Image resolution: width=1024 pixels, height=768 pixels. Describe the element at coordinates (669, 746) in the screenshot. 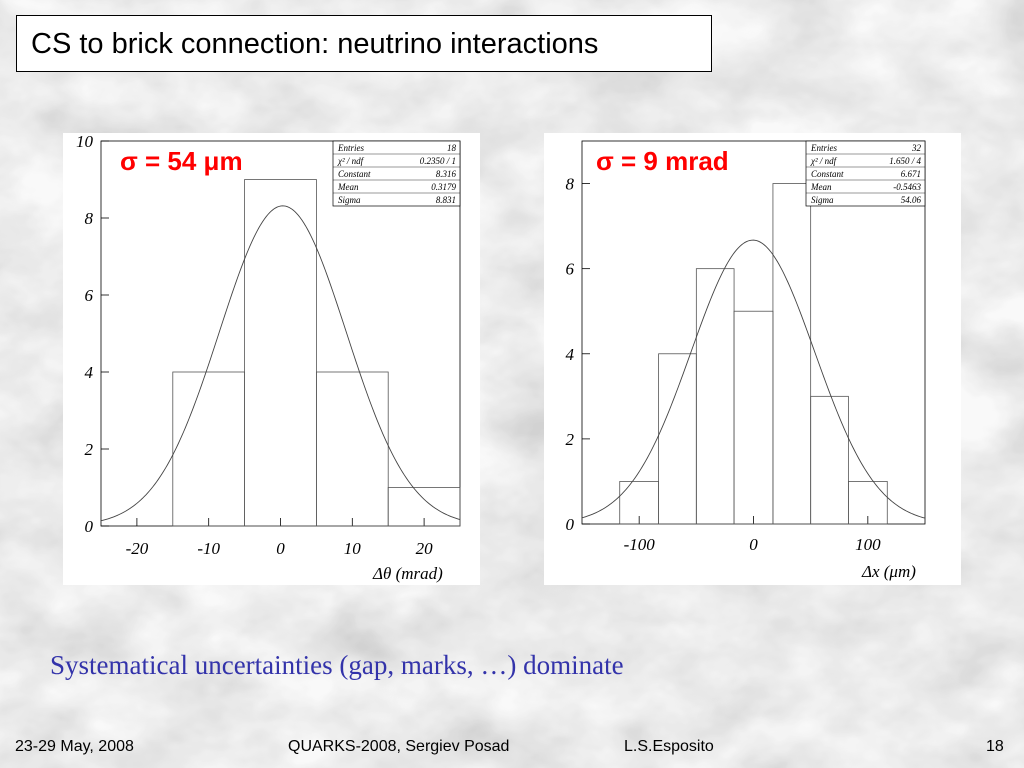

I see `footer-author: L.S.Esposito` at that location.